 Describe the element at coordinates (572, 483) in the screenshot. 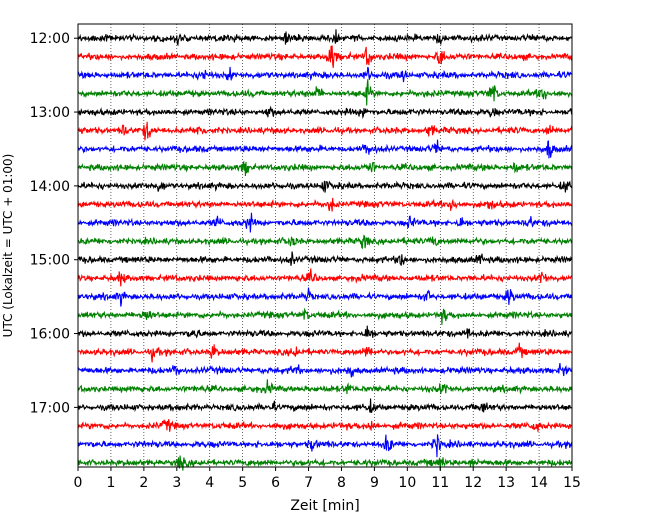

I see `x-tick-label: 15` at that location.